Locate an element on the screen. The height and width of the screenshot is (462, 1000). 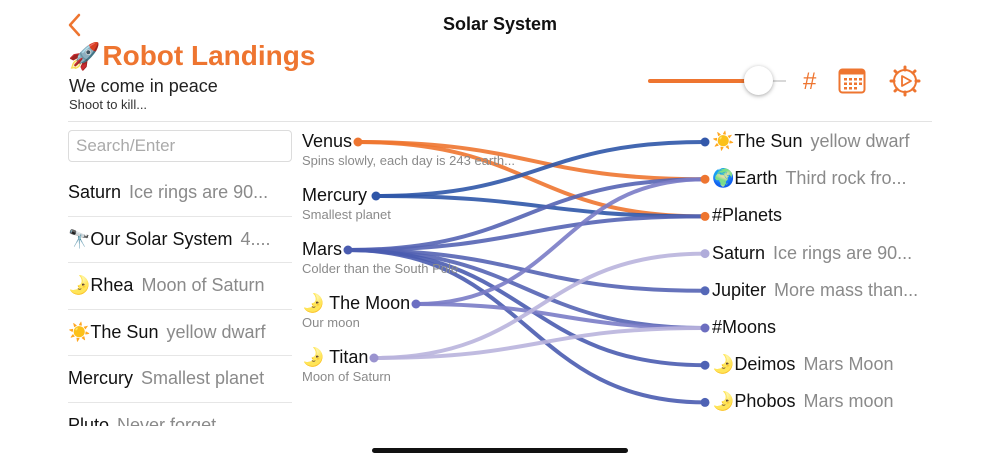
link-mars-phobos is located at coordinates (526, 326).